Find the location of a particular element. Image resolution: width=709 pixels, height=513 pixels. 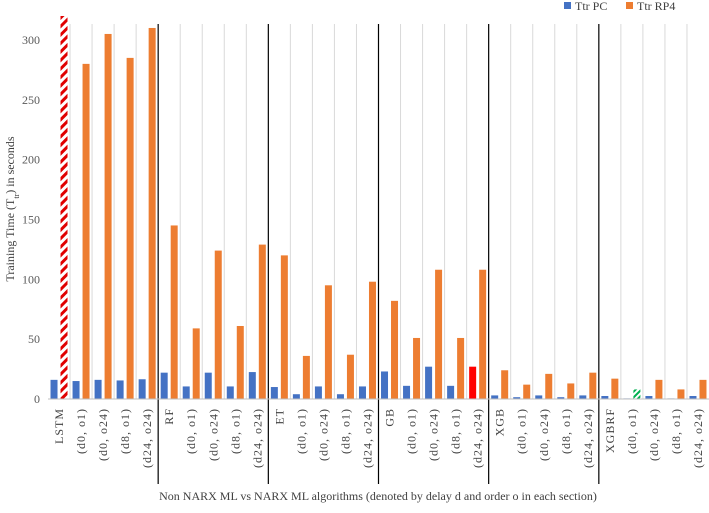

legend-swatch-ttr-rp4 is located at coordinates (629, 5).